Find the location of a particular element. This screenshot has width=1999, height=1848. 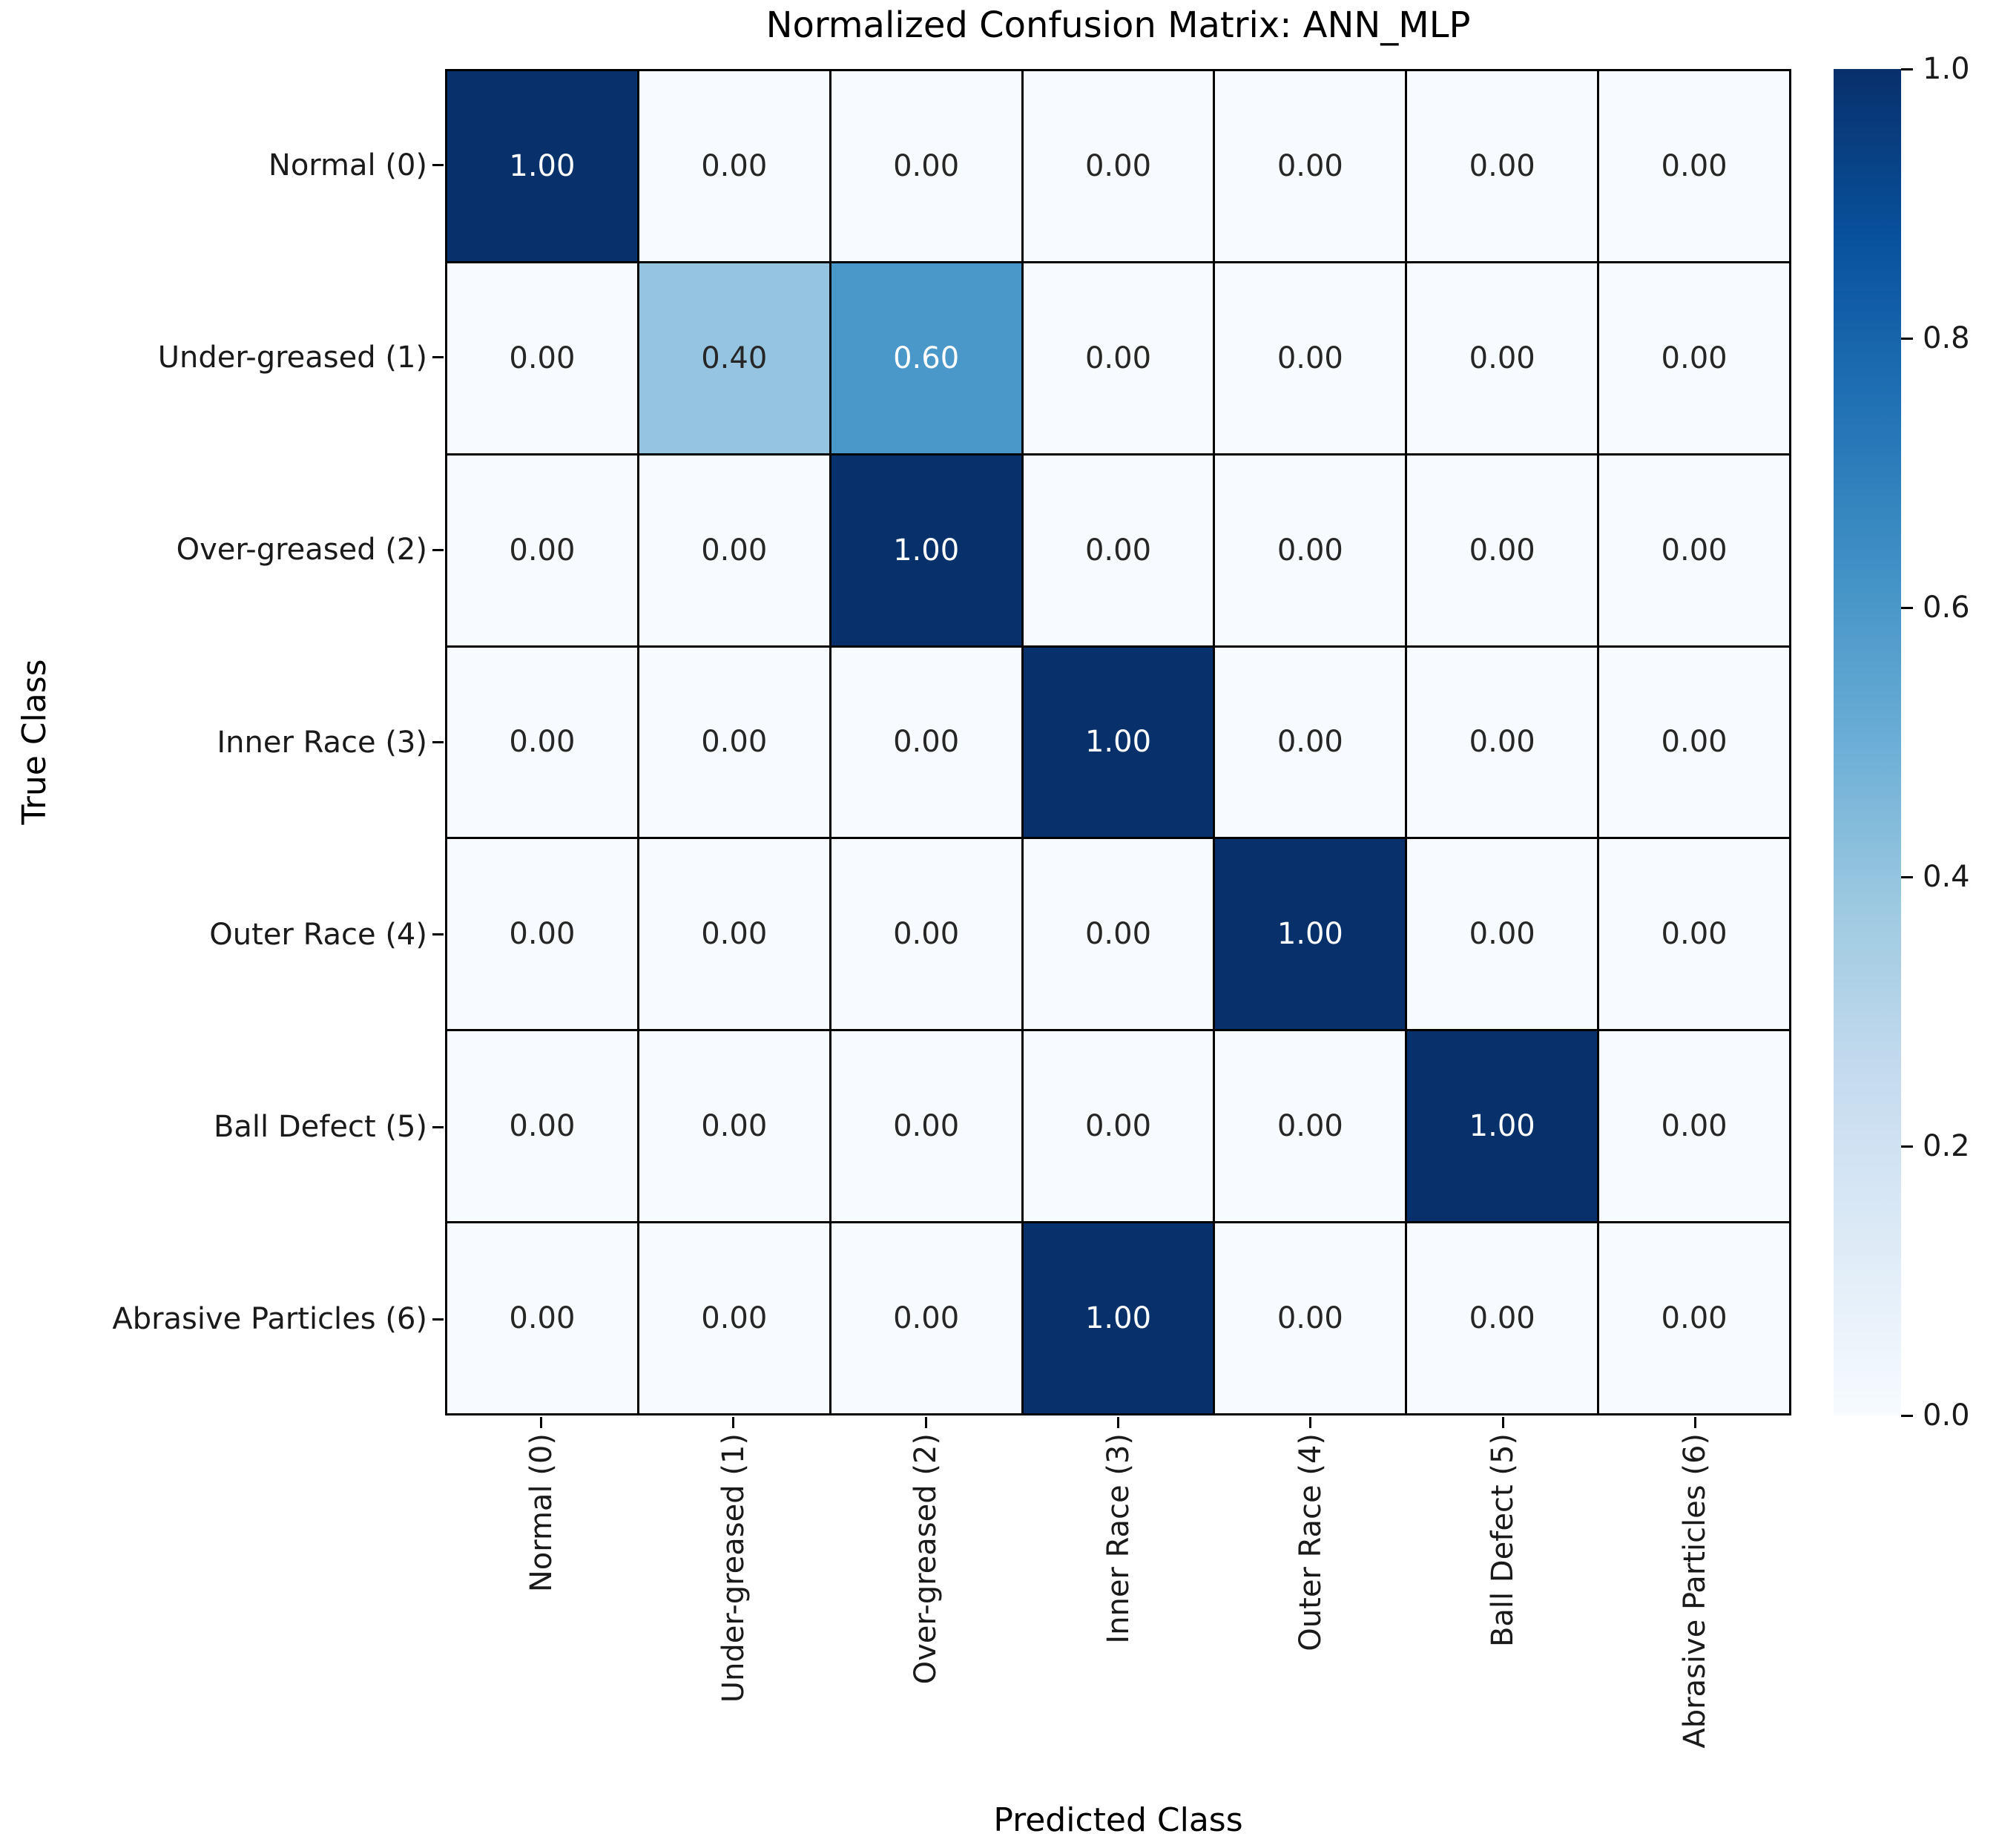

x-axis-title: Predicted Class is located at coordinates (1118, 1820).